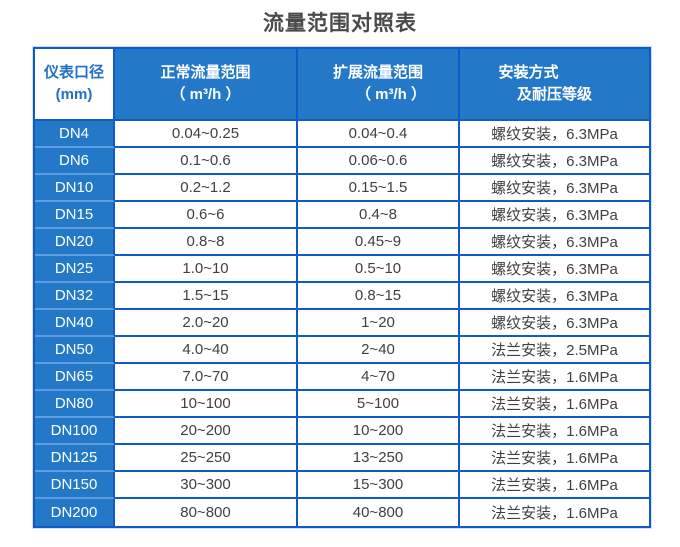  Describe the element at coordinates (379, 85) in the screenshot. I see `header-extended-flow-range: 扩展流量范围 （ m³/h ）` at that location.